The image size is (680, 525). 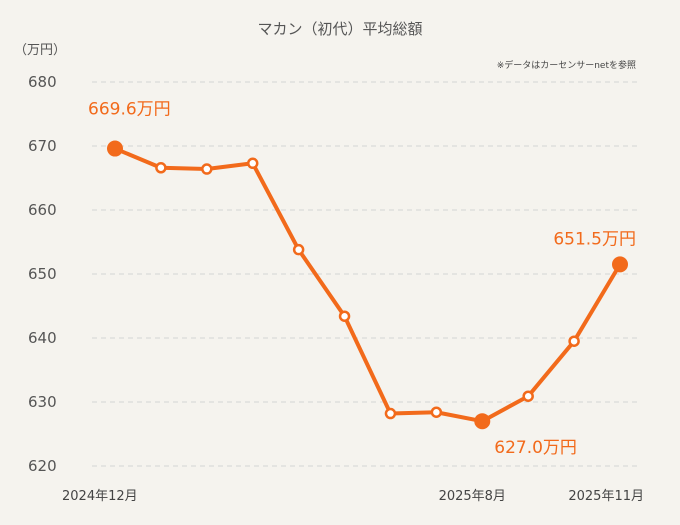 I want to click on y-tick-label: 660, so click(x=42, y=210).